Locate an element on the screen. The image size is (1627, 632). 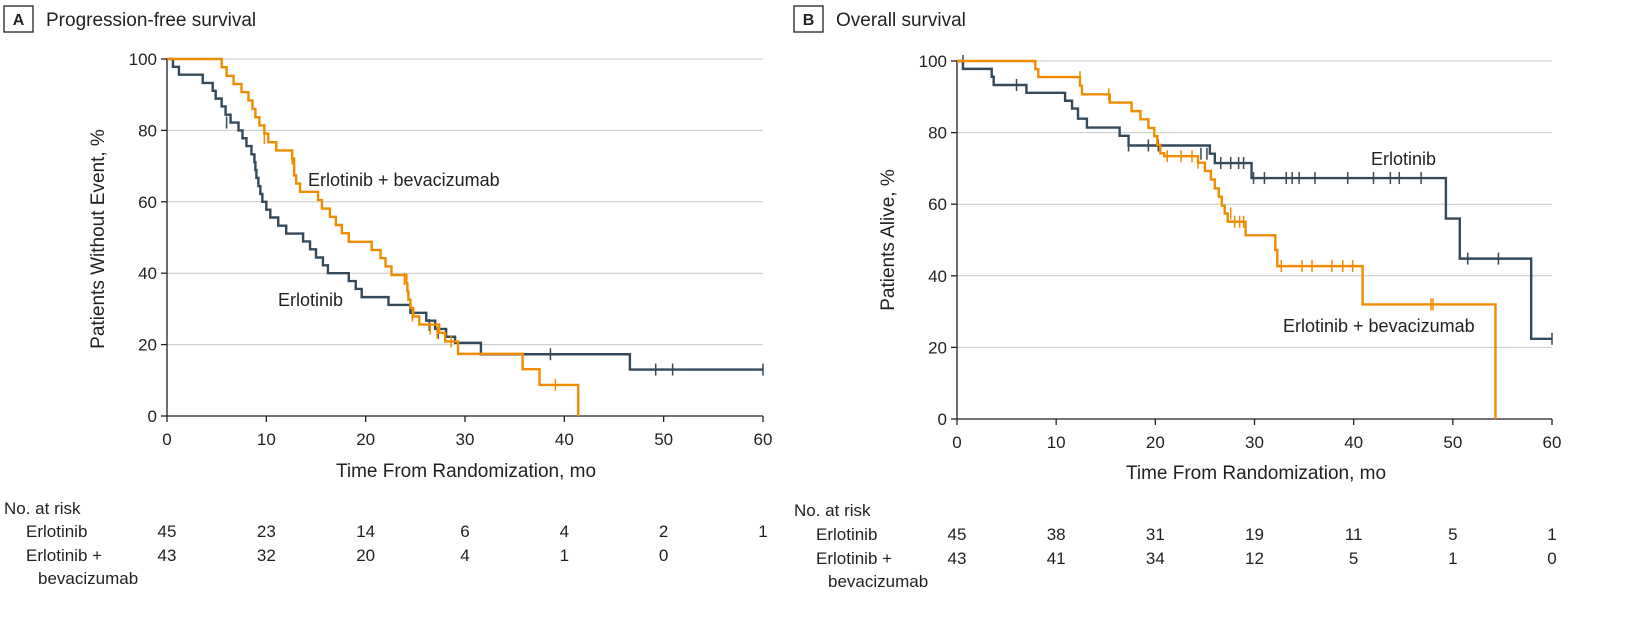
panel-b-letter-box is located at coordinates (808, 19).